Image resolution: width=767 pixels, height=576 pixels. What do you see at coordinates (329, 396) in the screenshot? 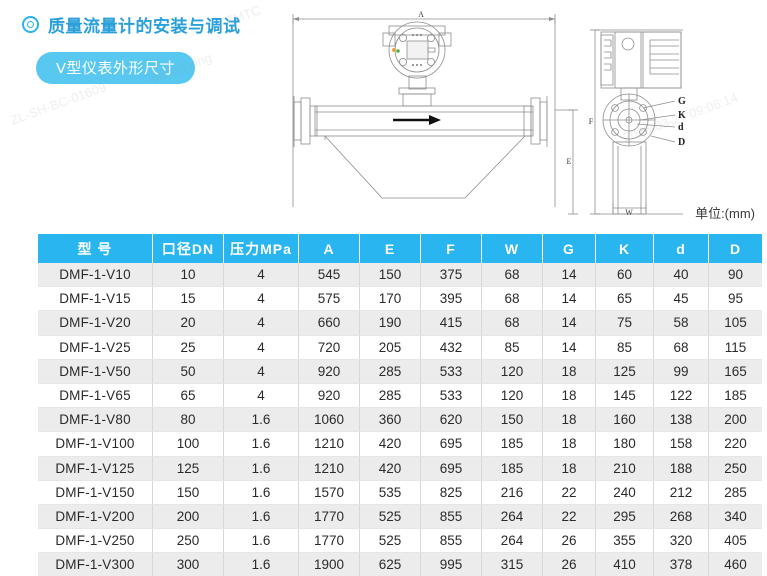
I see `cell-value: 920` at bounding box center [329, 396].